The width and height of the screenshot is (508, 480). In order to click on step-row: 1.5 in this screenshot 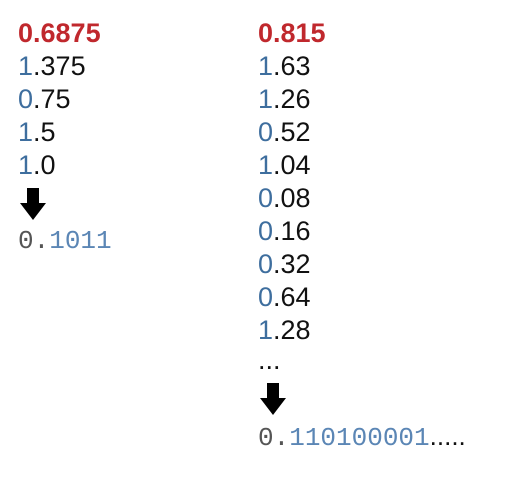, I will do `click(65, 132)`.